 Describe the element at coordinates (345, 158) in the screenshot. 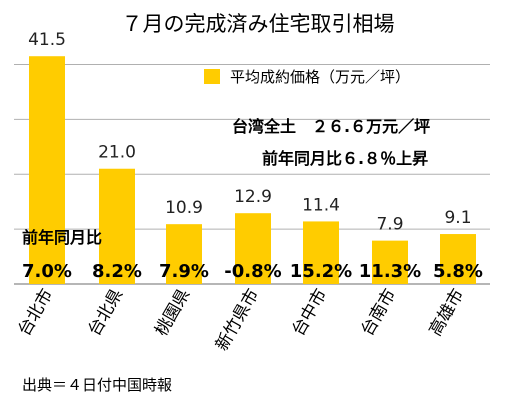

I see `annotation-national-yoy: 前年同月比６.８％上昇` at that location.